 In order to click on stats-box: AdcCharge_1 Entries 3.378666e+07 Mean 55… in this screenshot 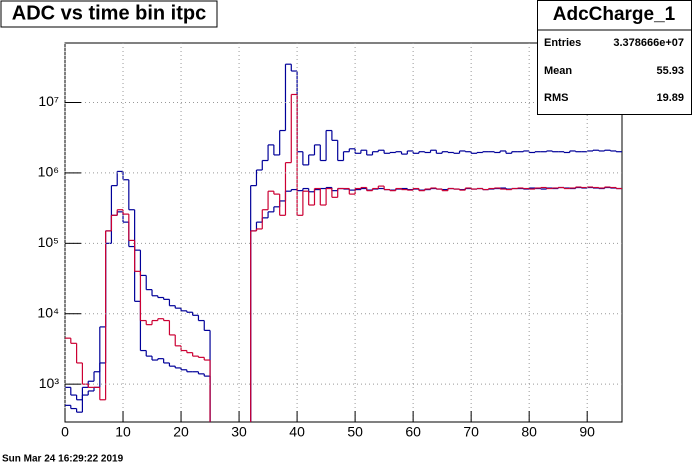, I will do `click(614, 57)`.